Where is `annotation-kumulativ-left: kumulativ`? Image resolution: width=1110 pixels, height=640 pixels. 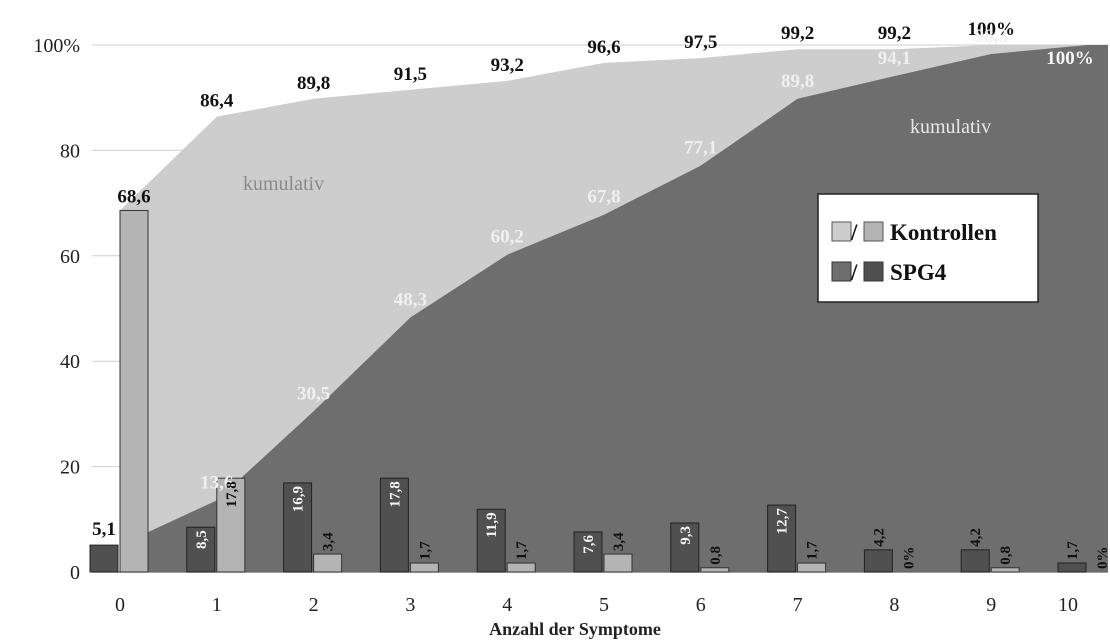 annotation-kumulativ-left: kumulativ is located at coordinates (283, 184).